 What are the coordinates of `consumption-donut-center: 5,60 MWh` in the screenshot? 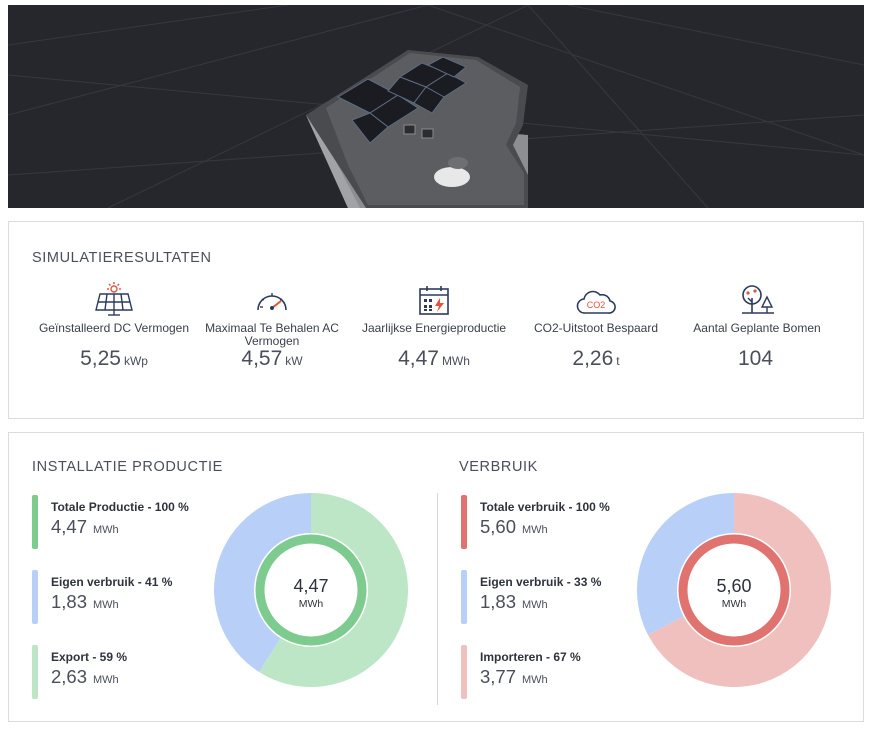 It's located at (734, 593).